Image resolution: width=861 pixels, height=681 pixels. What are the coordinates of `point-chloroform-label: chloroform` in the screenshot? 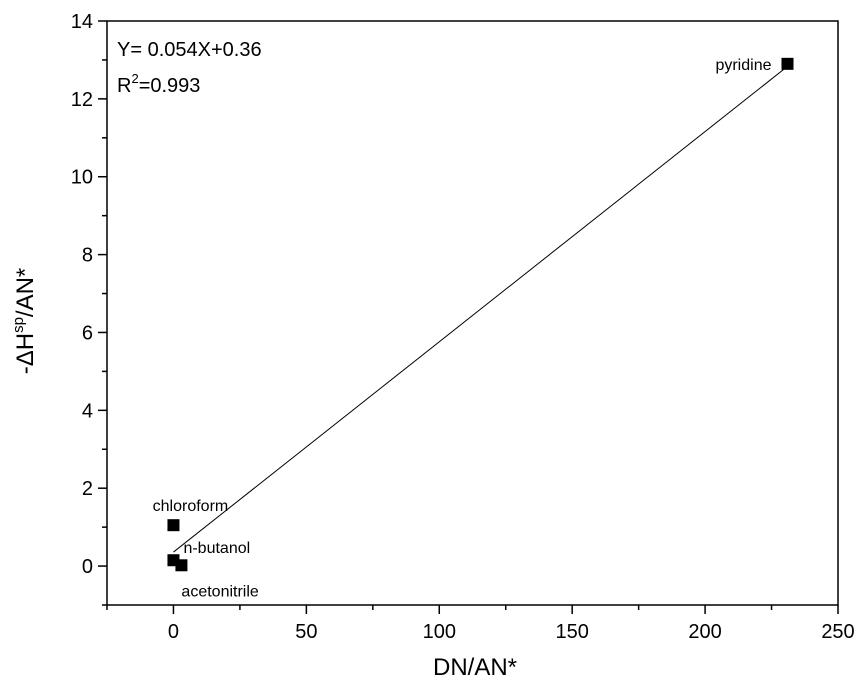 It's located at (191, 506).